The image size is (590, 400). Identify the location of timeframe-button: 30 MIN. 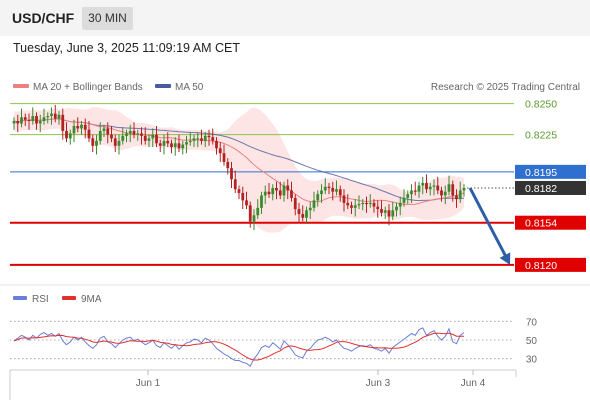
(107, 18).